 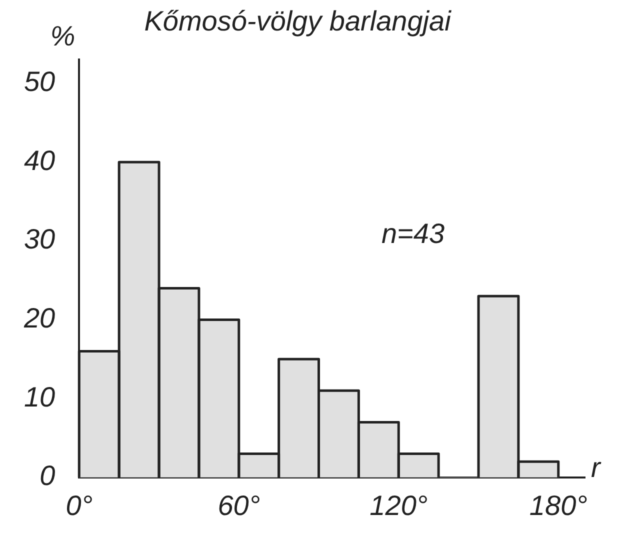 What do you see at coordinates (399, 505) in the screenshot?
I see `x-tick-label: 120°` at bounding box center [399, 505].